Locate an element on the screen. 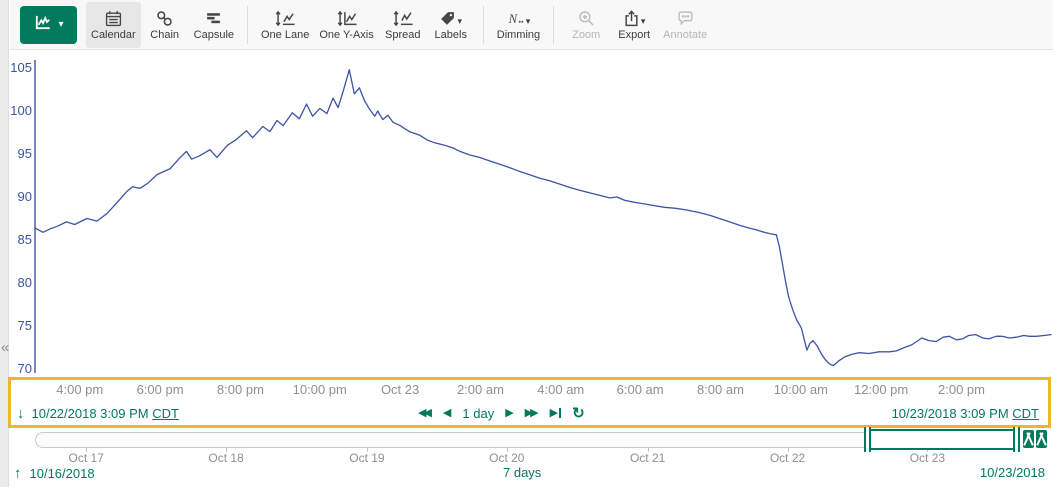 The height and width of the screenshot is (487, 1053). dimming-button: N ▾ Dimming is located at coordinates (518, 25).